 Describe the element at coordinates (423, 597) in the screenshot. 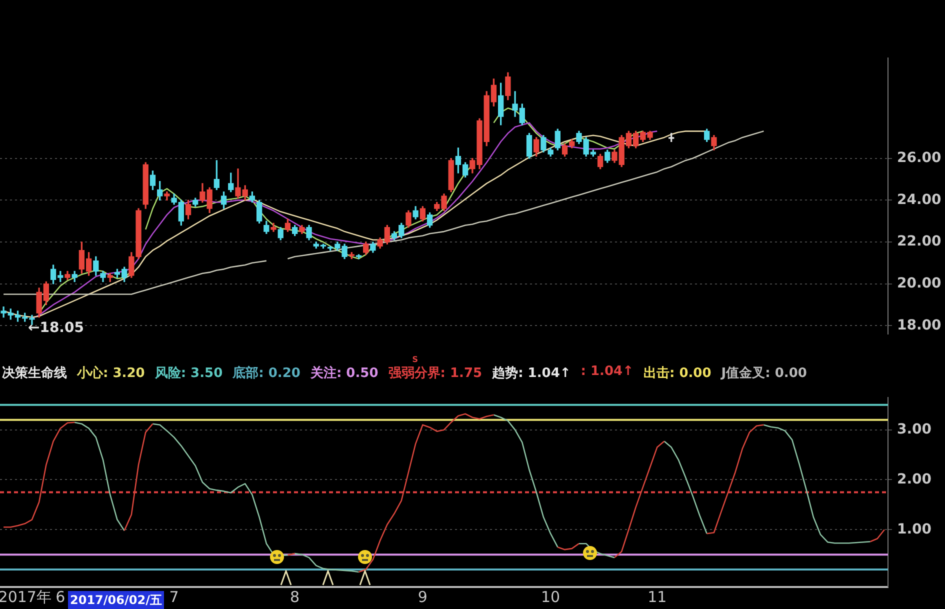

I see `x-tick-label: 9` at that location.